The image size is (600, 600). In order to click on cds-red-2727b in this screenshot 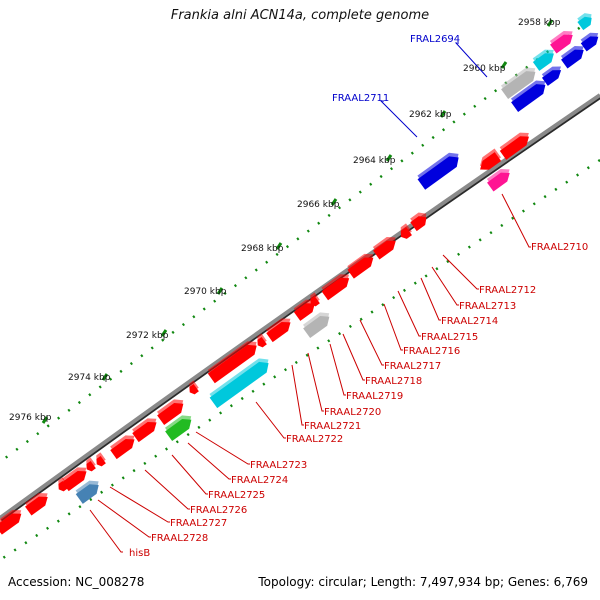, I will do `click(91, 464)`.